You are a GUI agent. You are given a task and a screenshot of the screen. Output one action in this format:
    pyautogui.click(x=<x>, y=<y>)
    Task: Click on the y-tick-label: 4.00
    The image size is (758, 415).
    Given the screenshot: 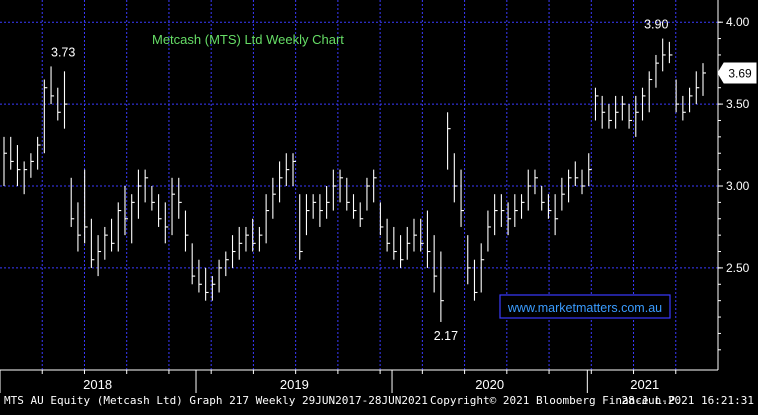 What is the action you would take?
    pyautogui.click(x=738, y=22)
    